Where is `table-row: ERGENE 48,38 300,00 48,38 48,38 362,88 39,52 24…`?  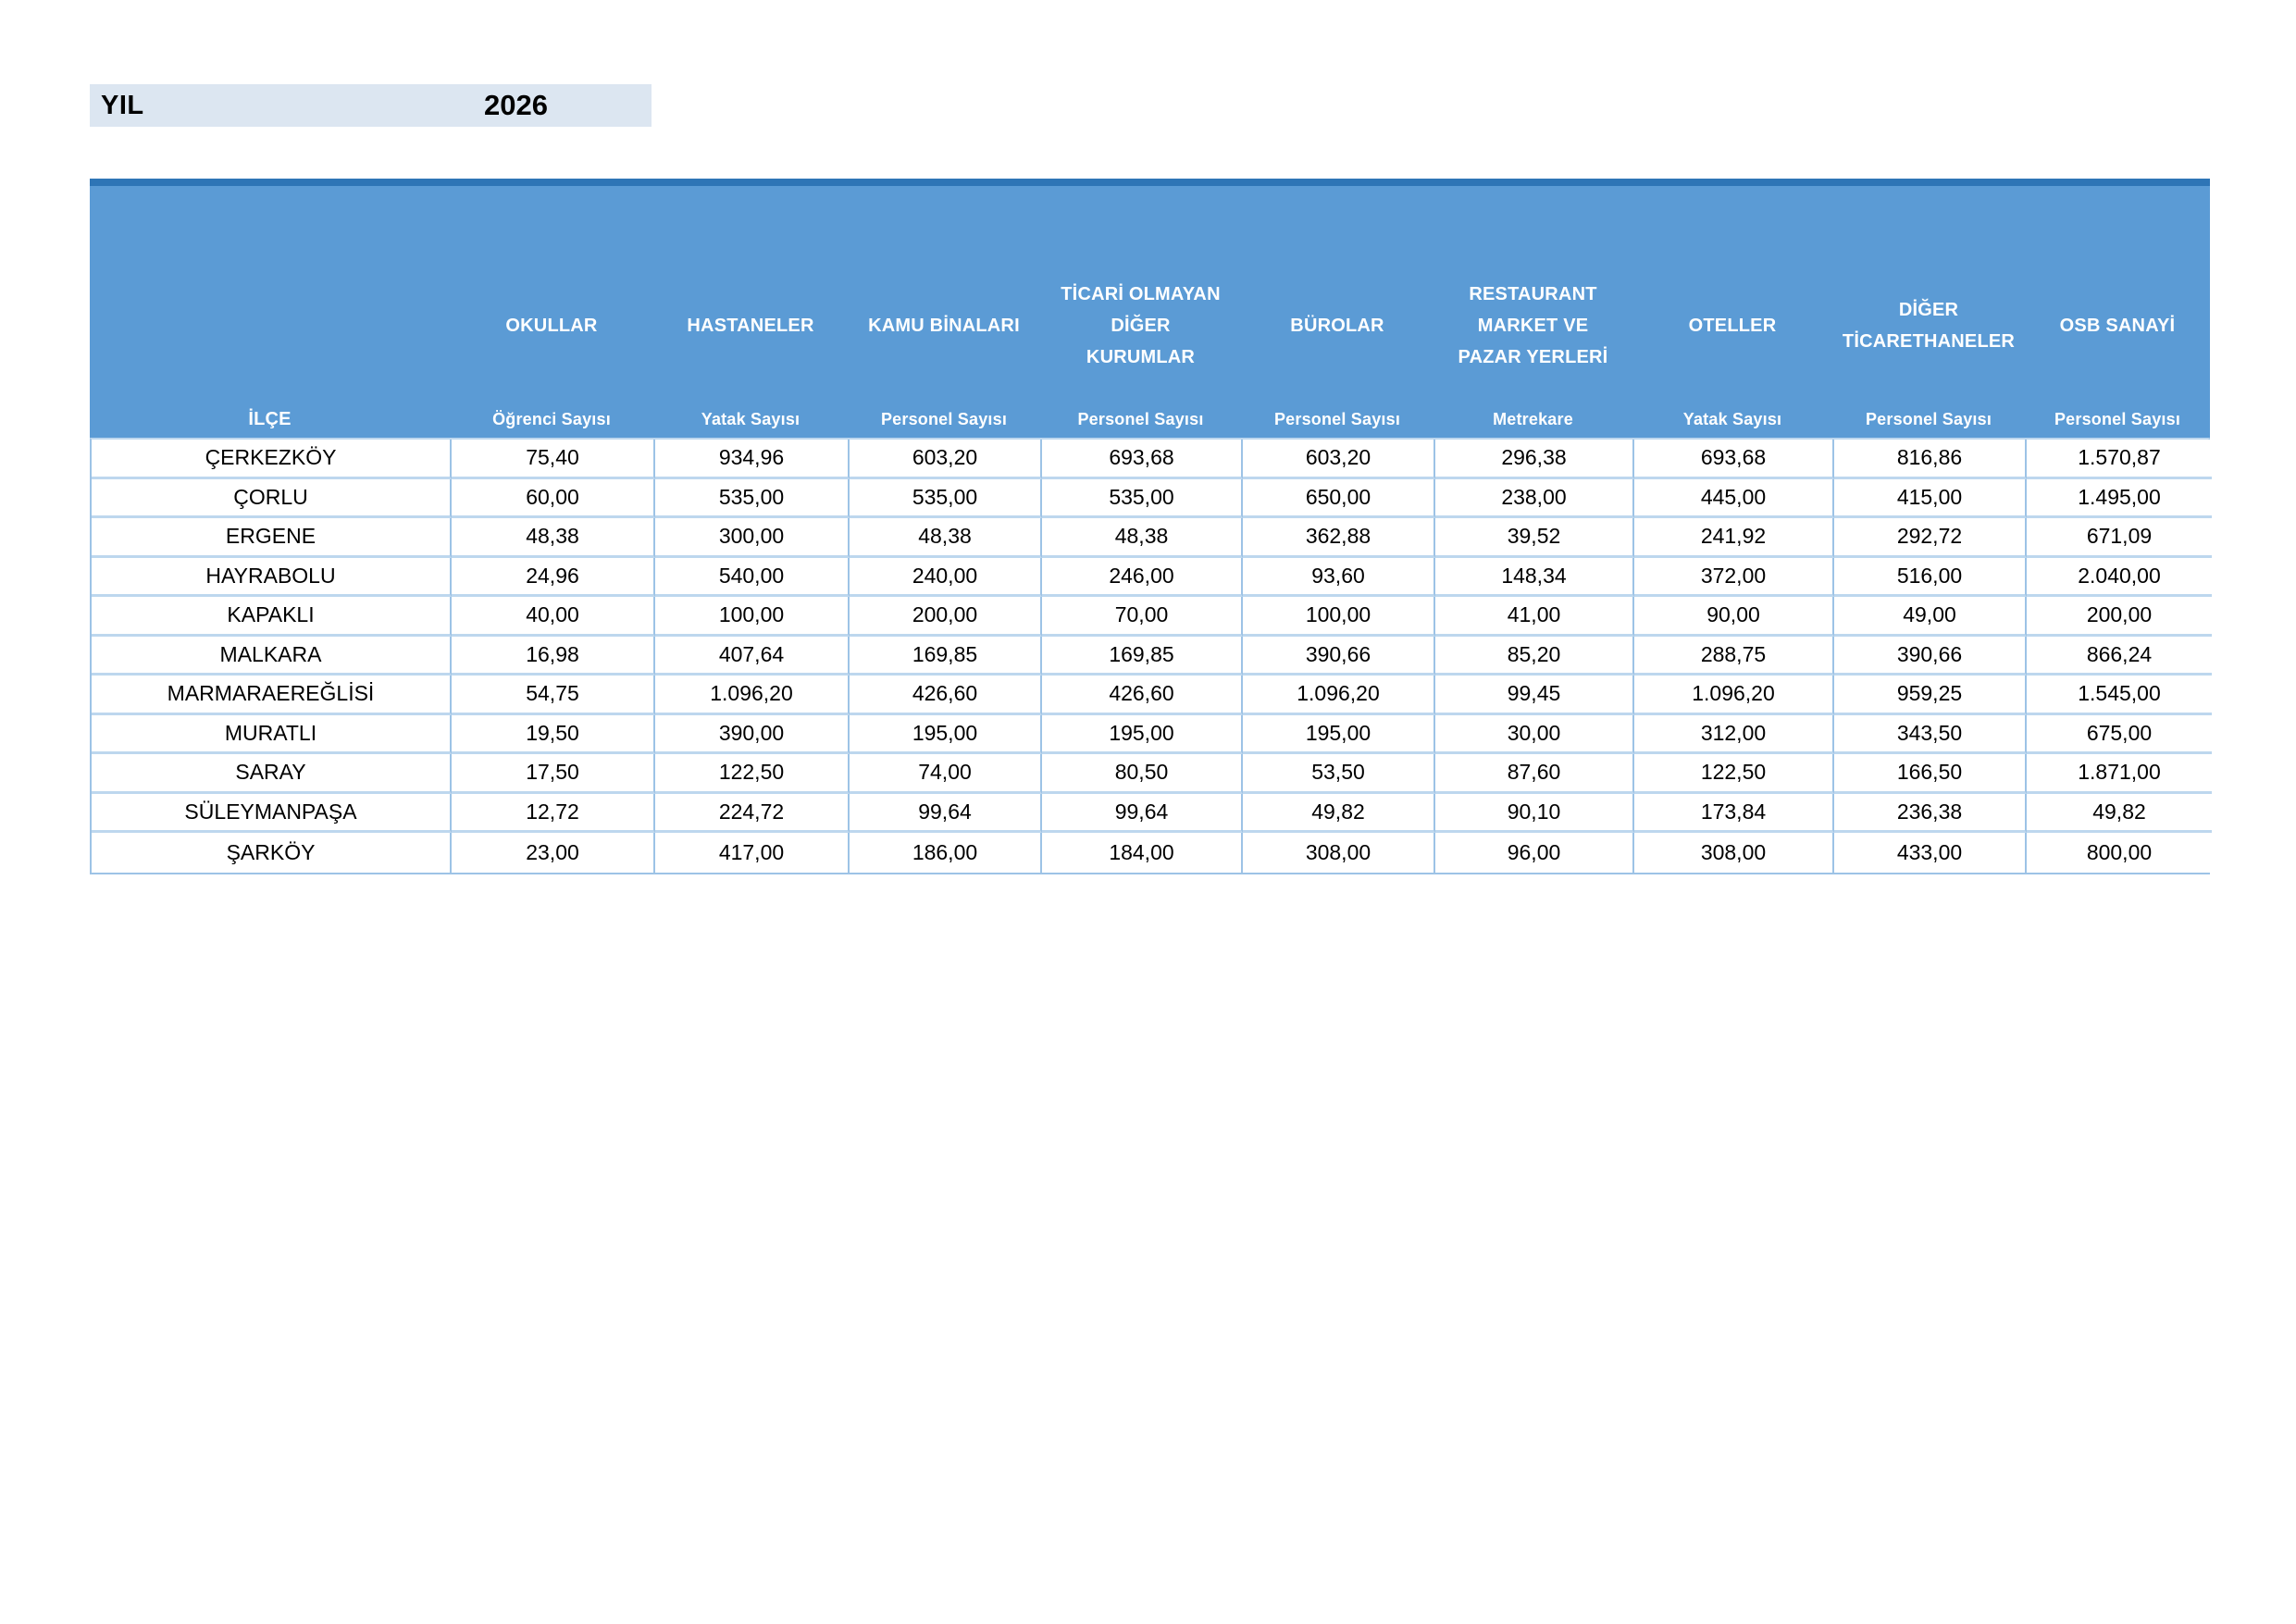 table-row: ERGENE 48,38 300,00 48,38 48,38 362,88 39,52 24… is located at coordinates (1152, 538).